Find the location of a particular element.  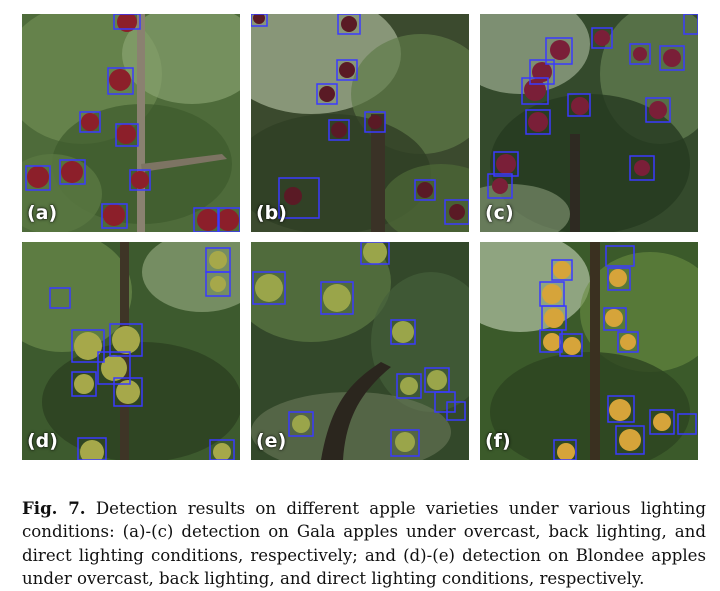

panel-e: (e) is located at coordinates (360, 351).